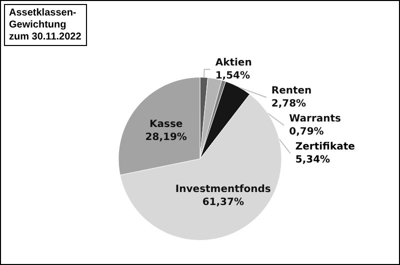  Describe the element at coordinates (233, 62) in the screenshot. I see `slice-label: Aktien` at that location.